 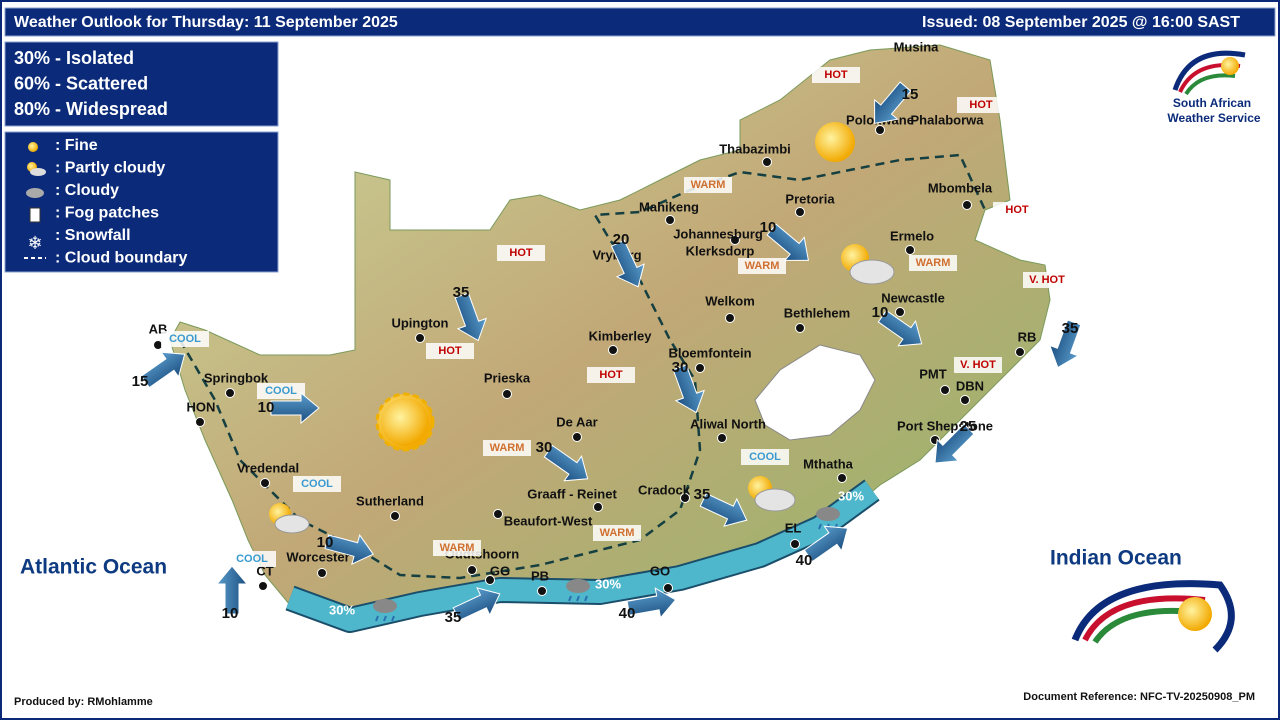 I want to click on sun-icon, so click(x=835, y=142).